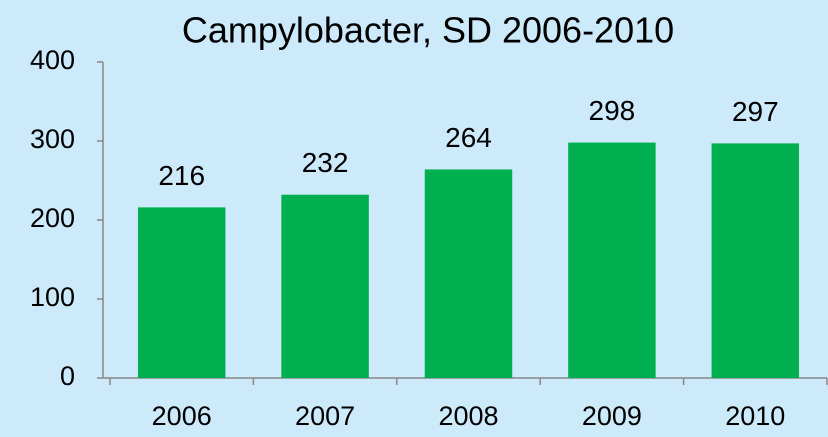 Image resolution: width=828 pixels, height=437 pixels. Describe the element at coordinates (52, 60) in the screenshot. I see `y-tick-label: 400` at that location.